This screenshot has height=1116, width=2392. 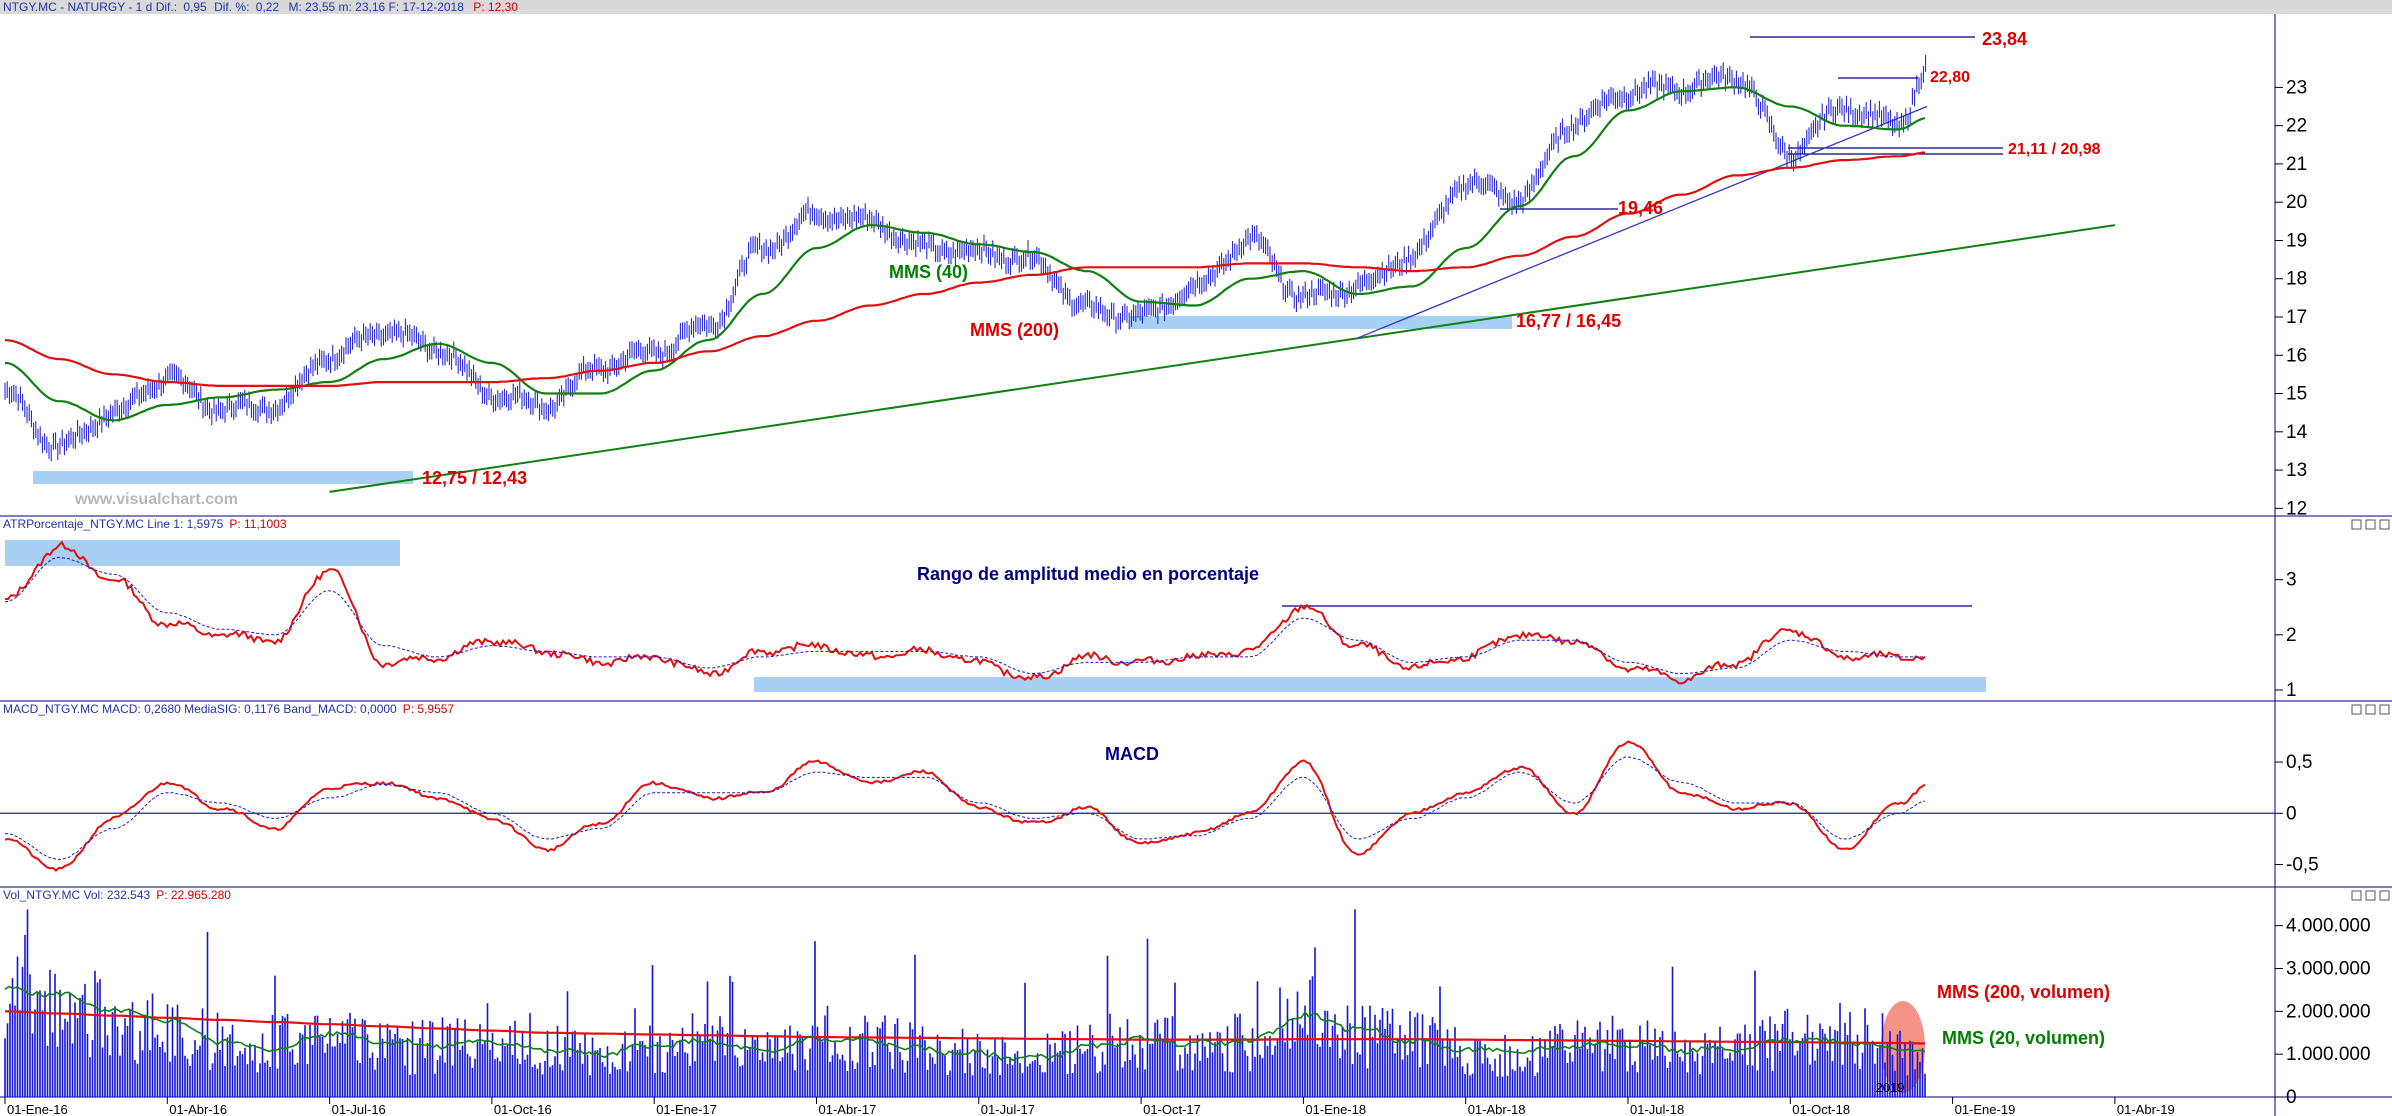 I want to click on xtick-label: 01-Jul-18, so click(x=1657, y=1109).